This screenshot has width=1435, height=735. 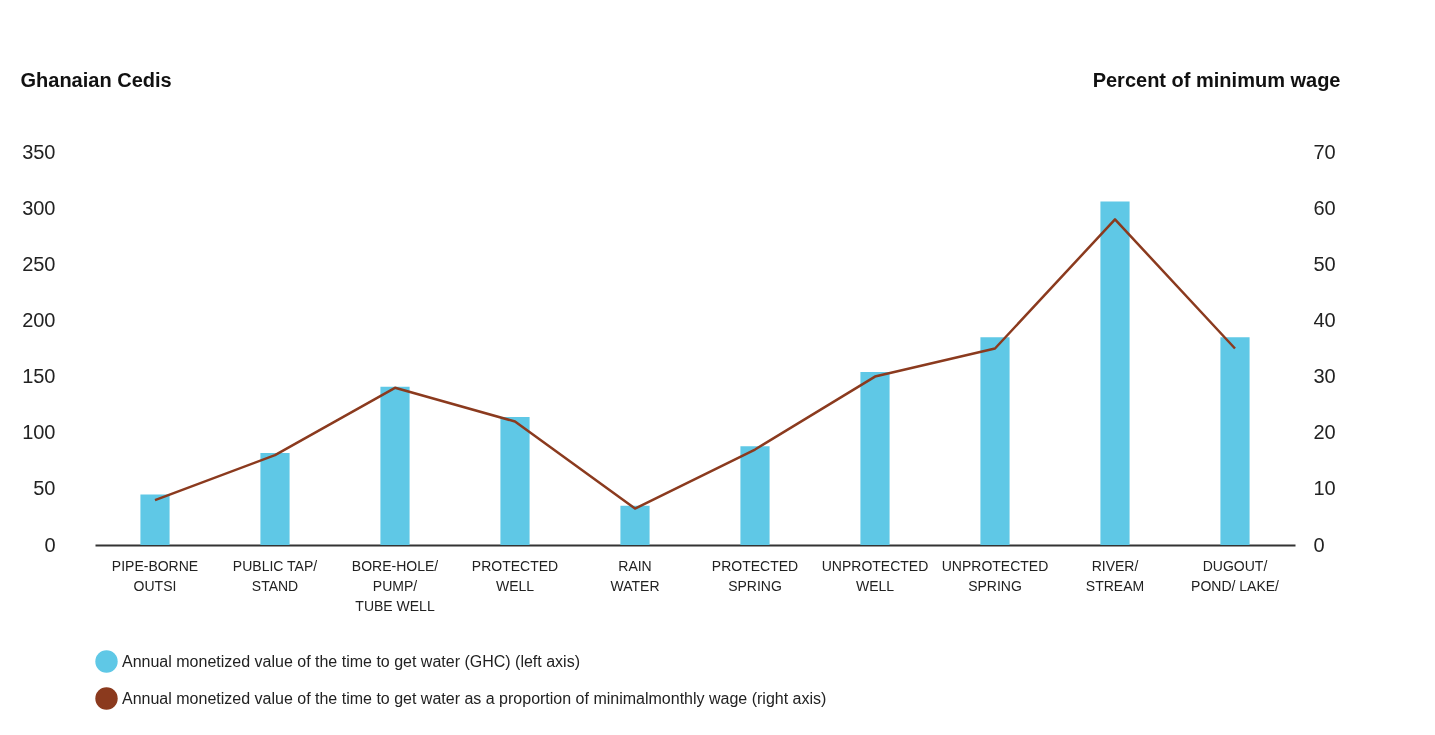 I want to click on x-tick-label: UNPROTECTED WELL, so click(x=875, y=575).